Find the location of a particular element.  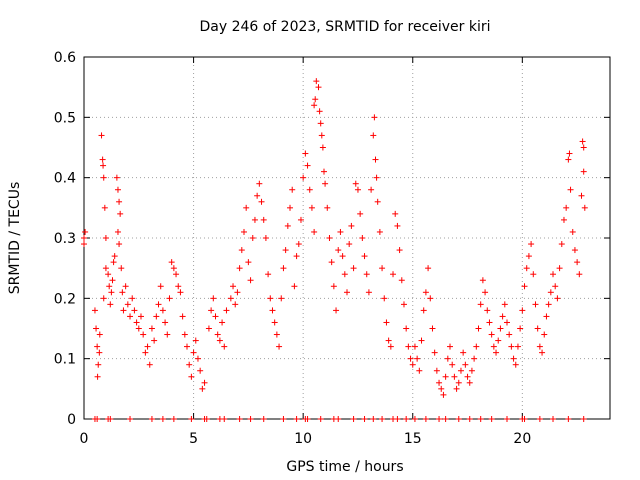

x-tick-label: 5 is located at coordinates (193, 439).